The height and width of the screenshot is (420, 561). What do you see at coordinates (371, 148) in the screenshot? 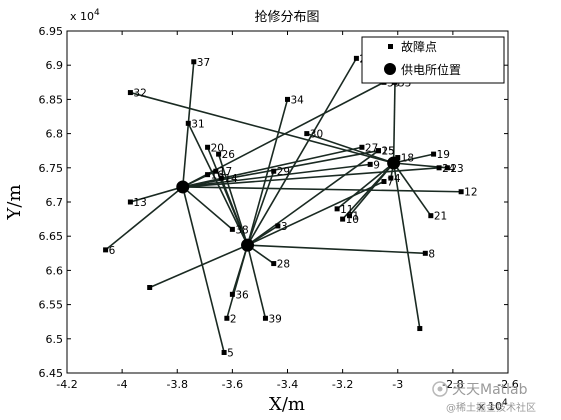
I see `fault-label: 27` at bounding box center [371, 148].